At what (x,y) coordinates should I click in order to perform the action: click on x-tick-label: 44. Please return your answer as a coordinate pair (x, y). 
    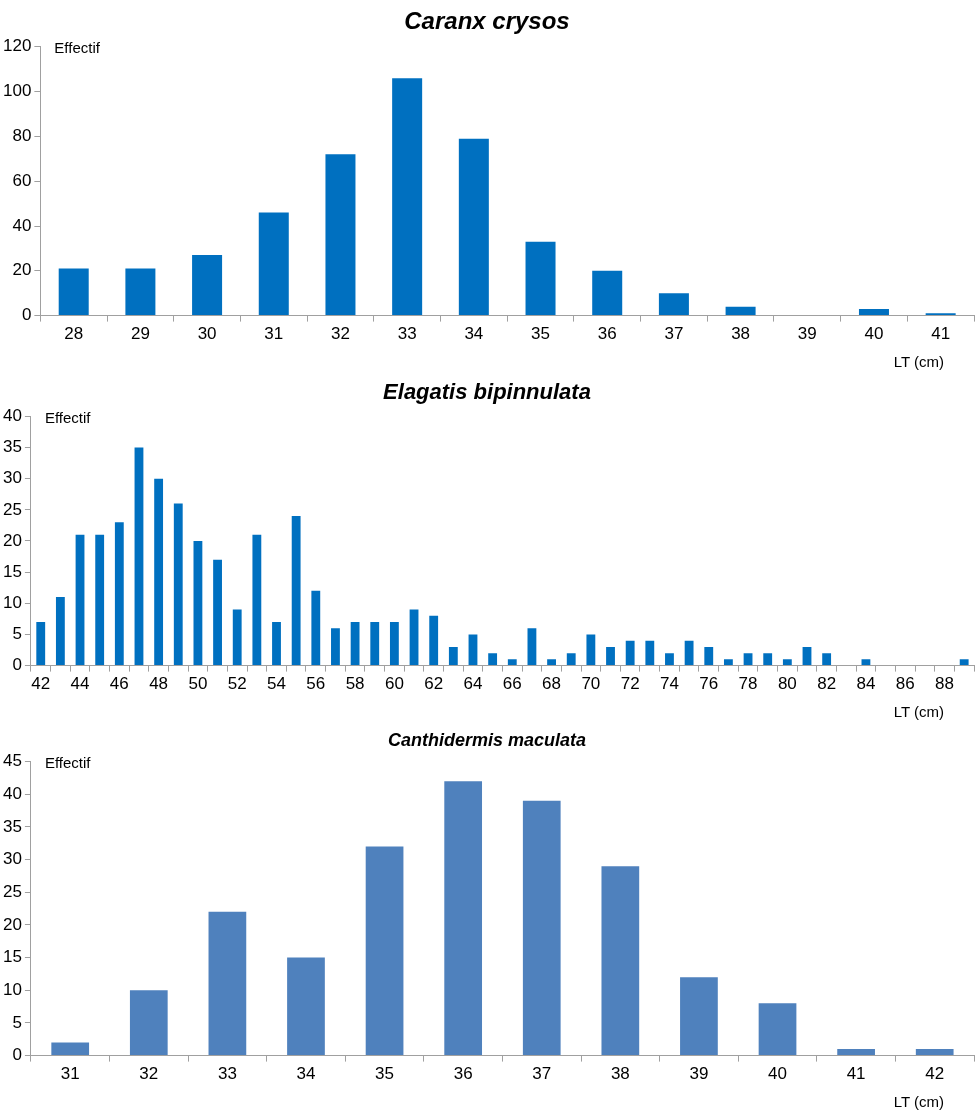
    Looking at the image, I should click on (80, 684).